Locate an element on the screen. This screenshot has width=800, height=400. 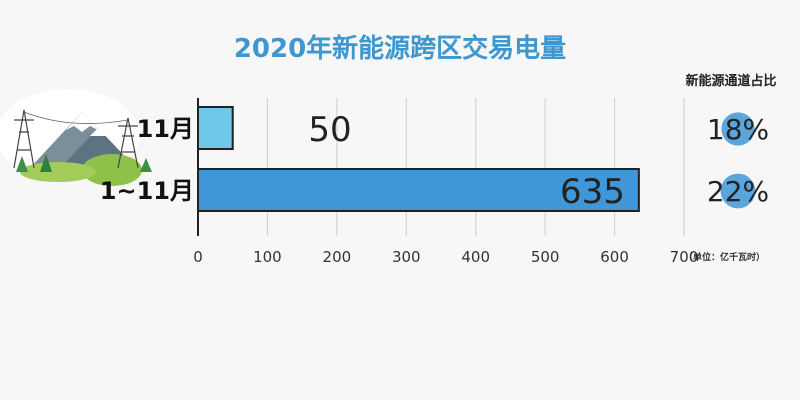
x-tick-label: 400 is located at coordinates (475, 257).